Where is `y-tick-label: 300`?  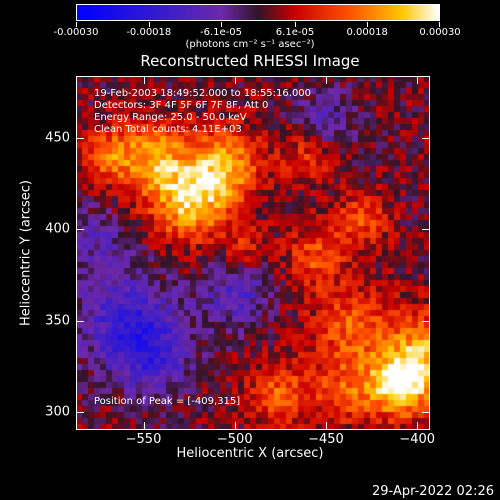 y-tick-label: 300 is located at coordinates (57, 412).